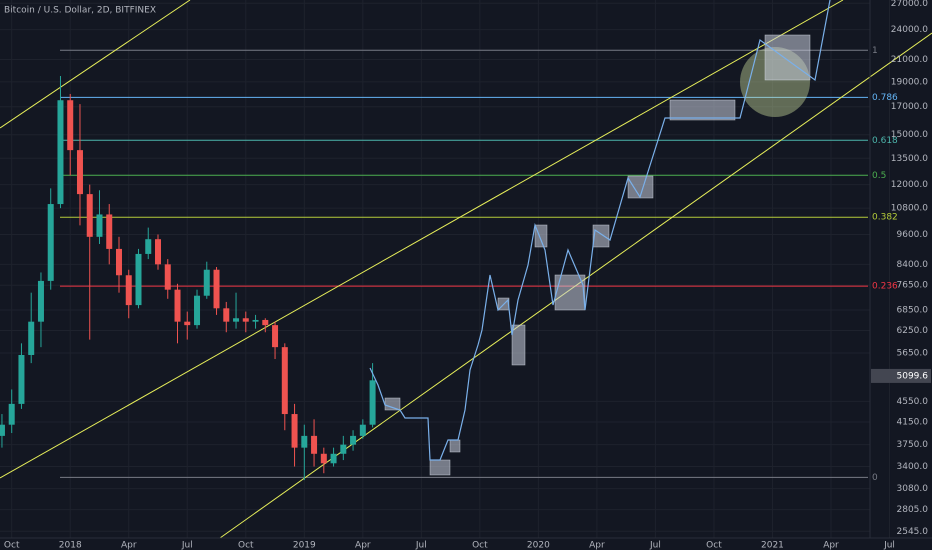  I want to click on fib-label: 0.5, so click(879, 176).